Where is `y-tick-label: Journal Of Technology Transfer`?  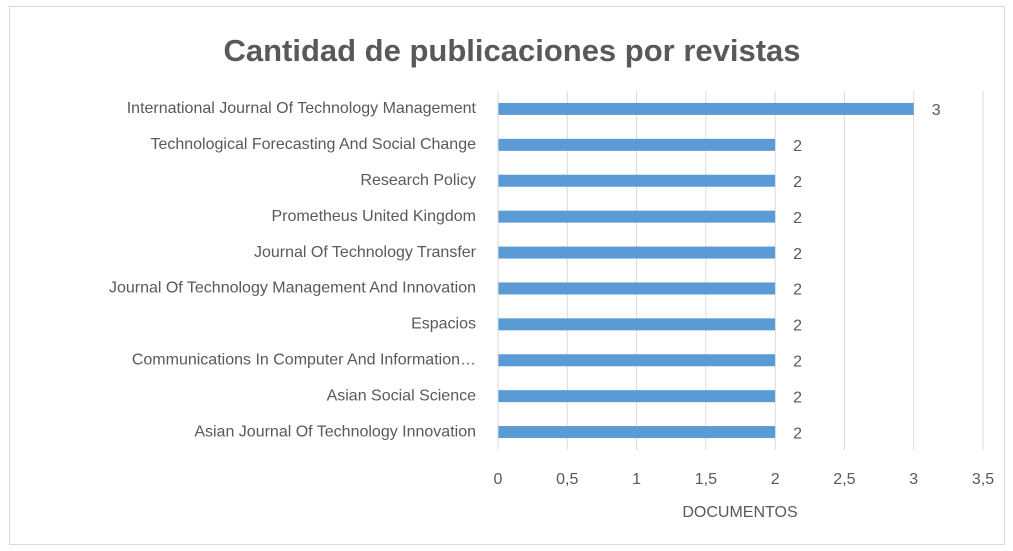 y-tick-label: Journal Of Technology Transfer is located at coordinates (365, 252).